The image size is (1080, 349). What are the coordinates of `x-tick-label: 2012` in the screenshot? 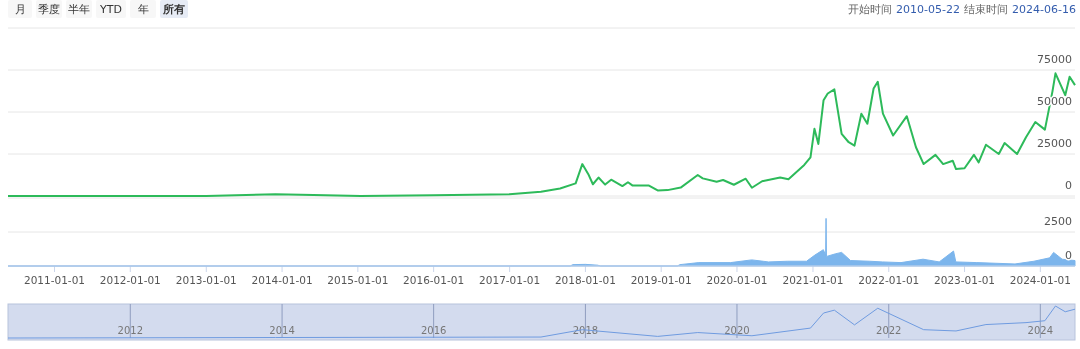 It's located at (130, 330).